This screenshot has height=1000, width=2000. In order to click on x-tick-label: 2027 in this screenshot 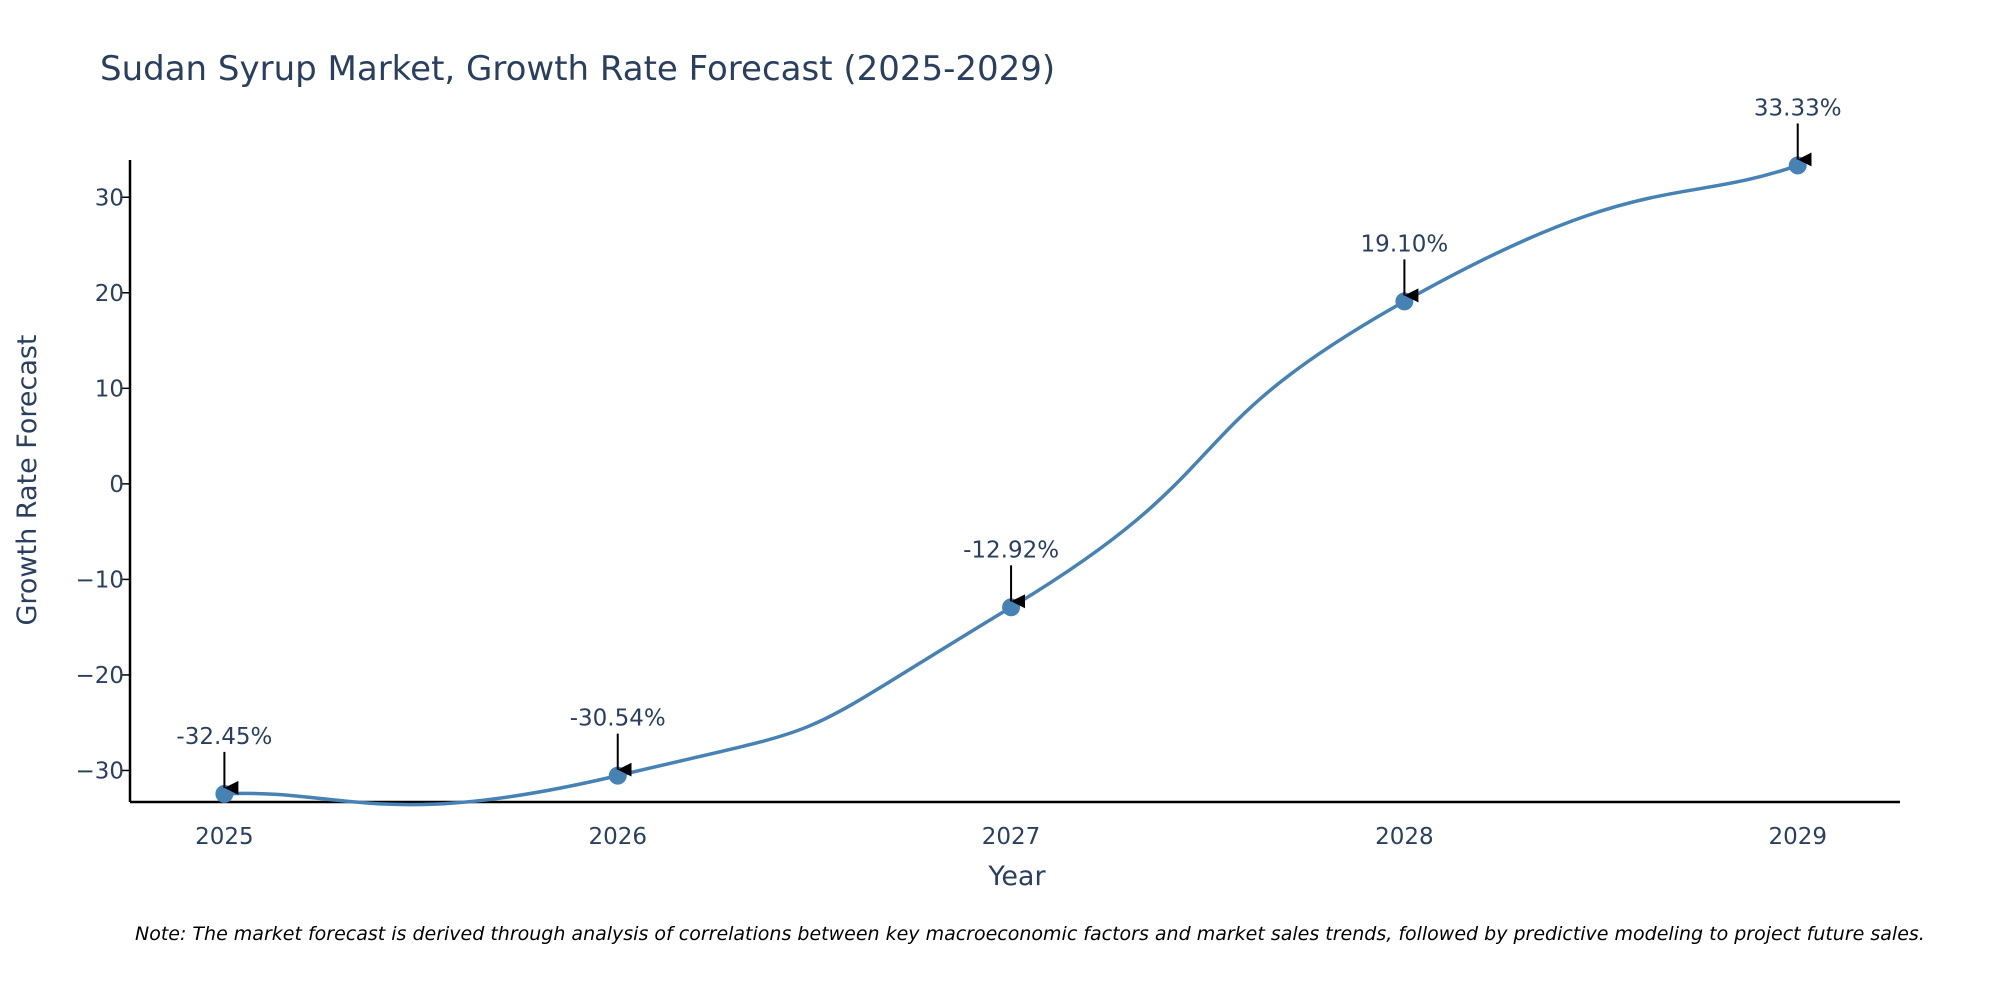, I will do `click(1011, 837)`.